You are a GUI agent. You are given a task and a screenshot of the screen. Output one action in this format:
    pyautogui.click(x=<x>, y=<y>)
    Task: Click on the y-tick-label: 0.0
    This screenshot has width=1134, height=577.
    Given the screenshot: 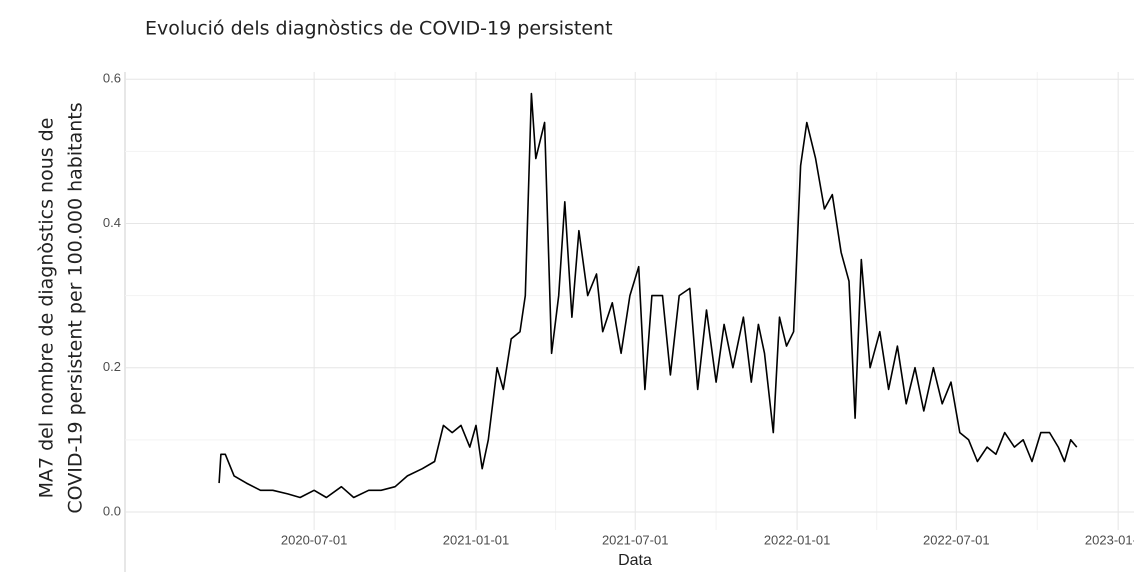 What is the action you would take?
    pyautogui.click(x=112, y=510)
    